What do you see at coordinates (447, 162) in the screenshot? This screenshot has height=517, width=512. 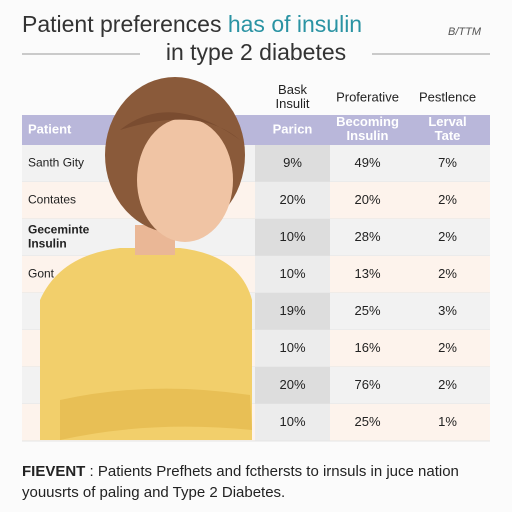 I see `cell-value: 7%` at bounding box center [447, 162].